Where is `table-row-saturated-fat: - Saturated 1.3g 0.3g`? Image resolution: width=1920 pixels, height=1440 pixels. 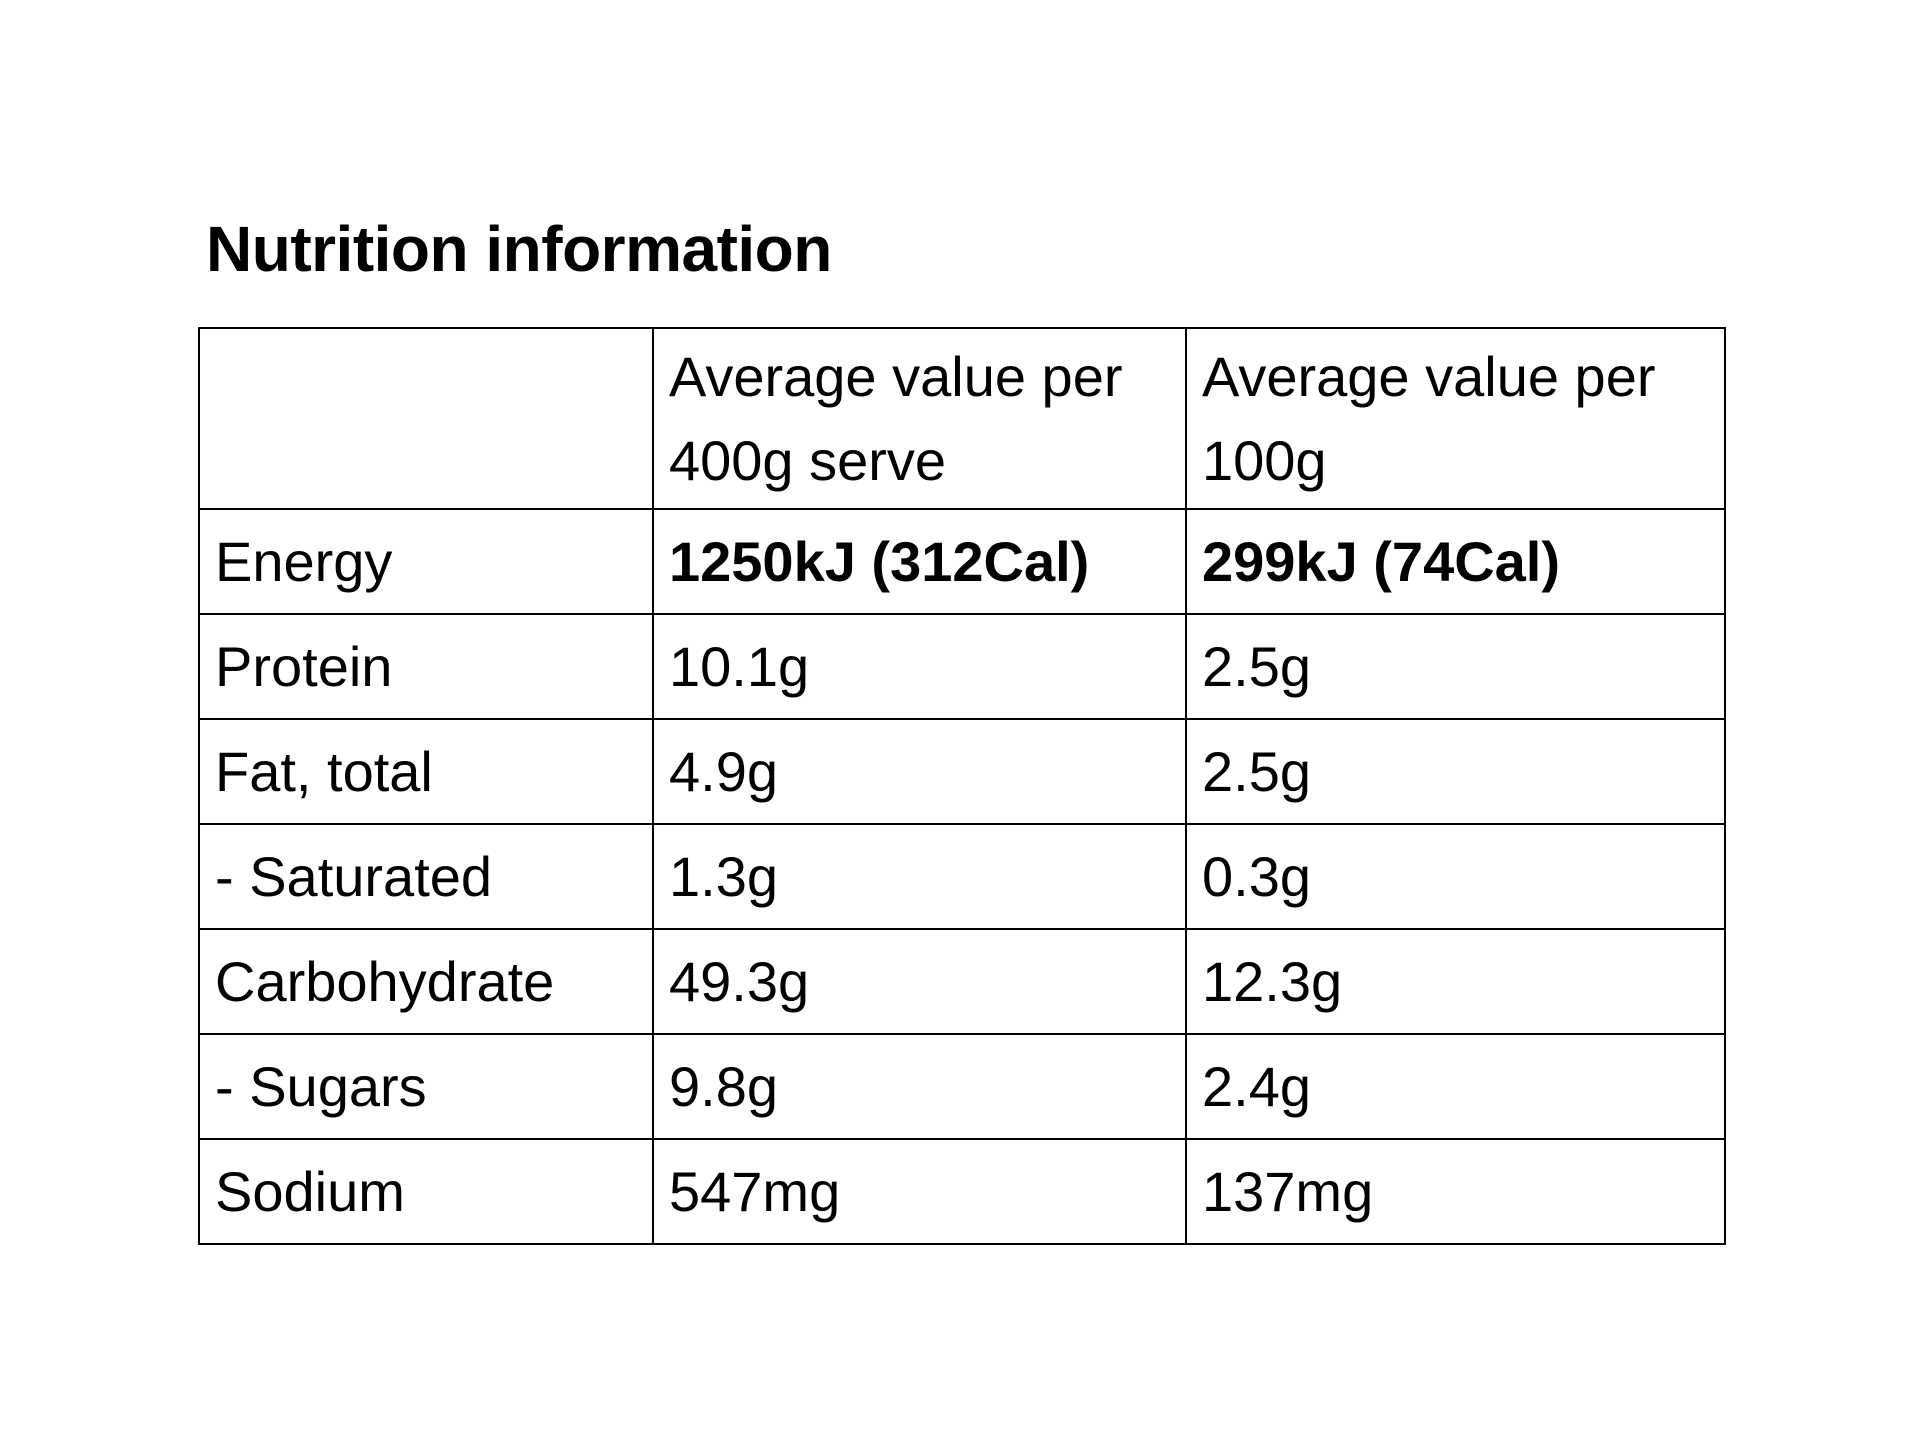
table-row-saturated-fat: - Saturated 1.3g 0.3g is located at coordinates (962, 876).